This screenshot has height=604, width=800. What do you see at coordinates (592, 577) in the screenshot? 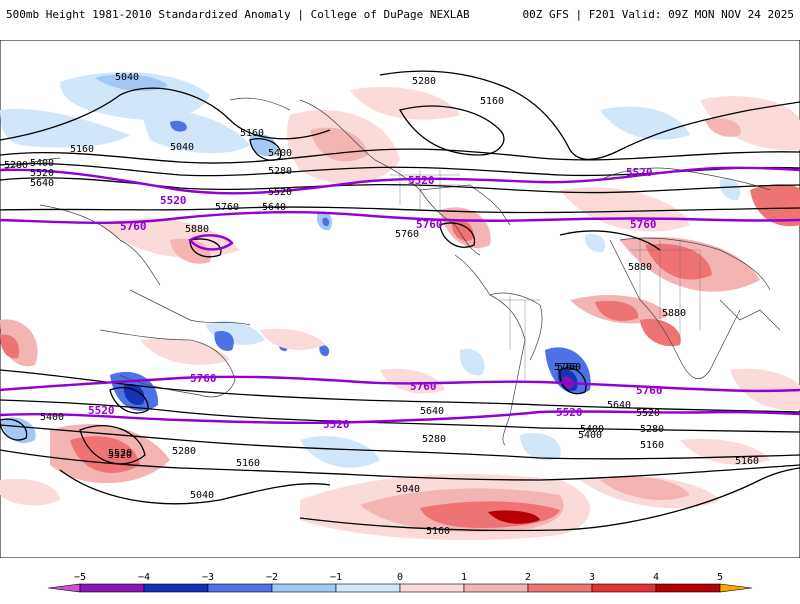
I see `colorbar-tick-label: 3` at bounding box center [592, 577].